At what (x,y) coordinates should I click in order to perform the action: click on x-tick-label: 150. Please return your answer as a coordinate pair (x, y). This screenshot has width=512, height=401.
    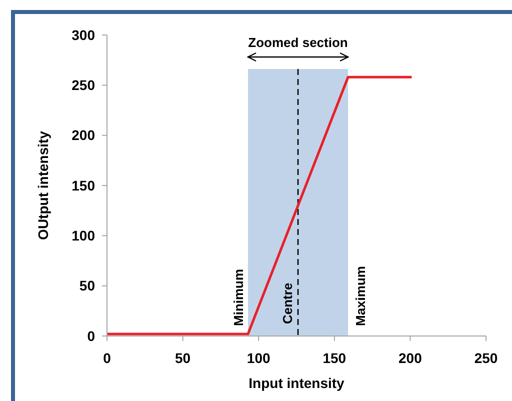
    Looking at the image, I should click on (334, 358).